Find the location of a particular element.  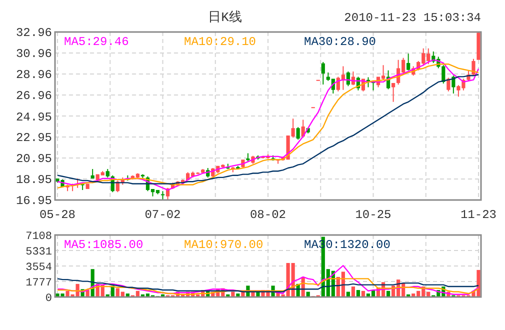

y-tick-label: 0 is located at coordinates (48, 298).